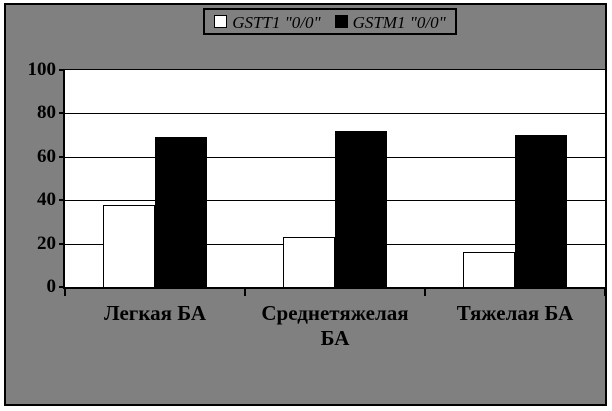 The image size is (612, 411). Describe the element at coordinates (129, 246) in the screenshot. I see `bar-series0-cat0` at that location.